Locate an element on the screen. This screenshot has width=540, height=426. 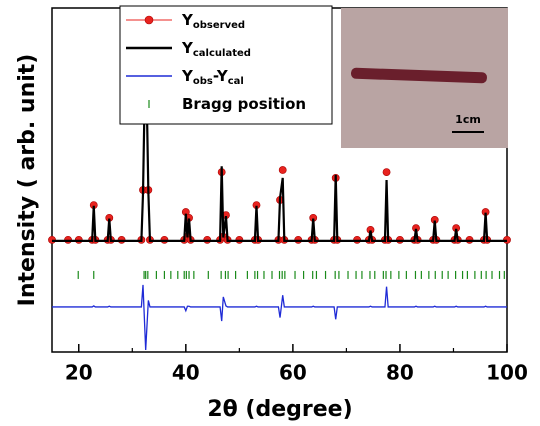
y-axis-label: Intensity ( arb. unit) is located at coordinates (27, 180).